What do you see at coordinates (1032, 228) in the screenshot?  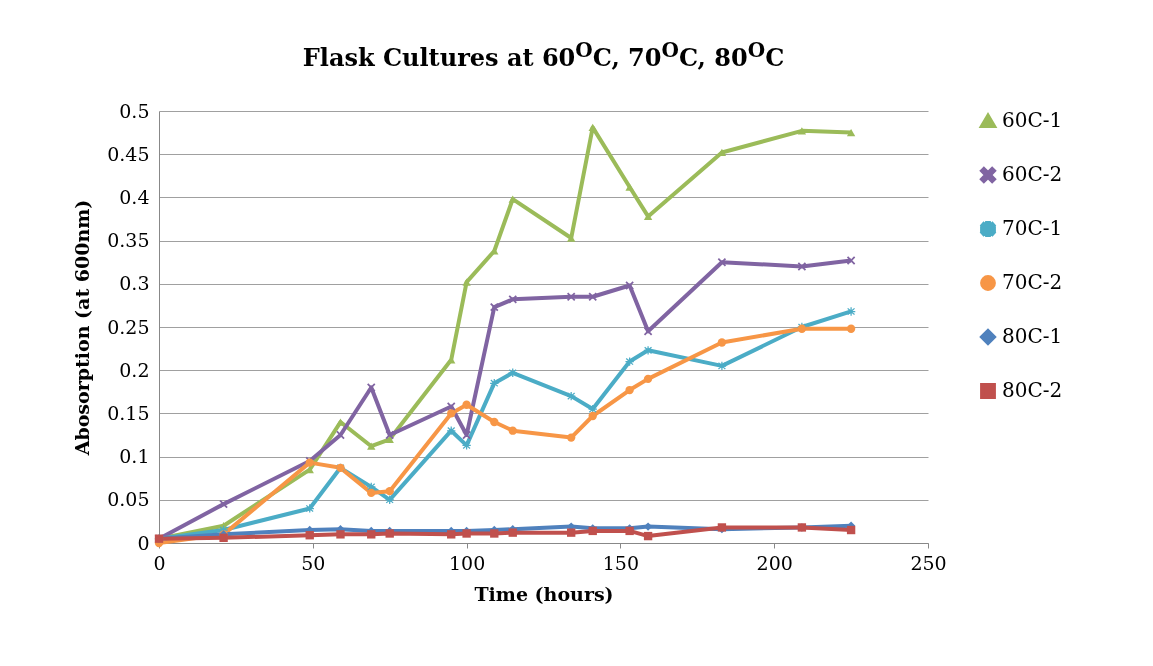 I see `legend-label: 70C-1` at bounding box center [1032, 228].